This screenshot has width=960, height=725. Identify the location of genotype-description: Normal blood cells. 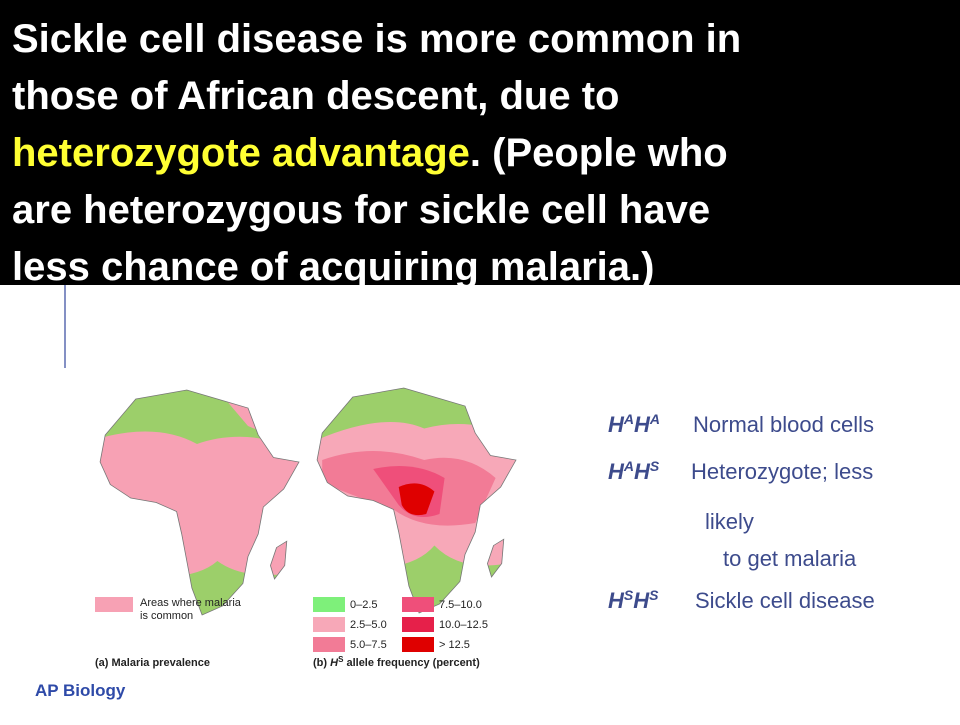
(783, 424).